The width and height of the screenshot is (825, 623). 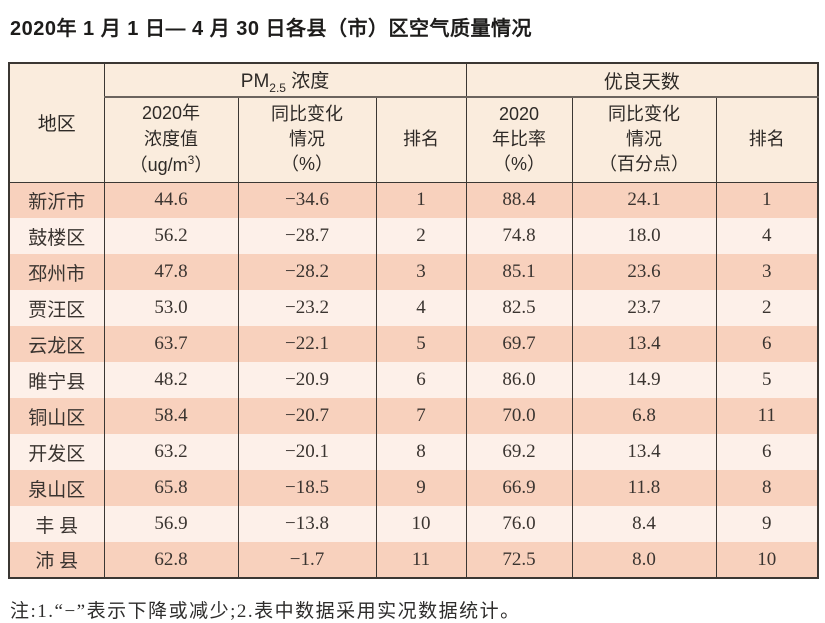 What do you see at coordinates (307, 200) in the screenshot?
I see `pm-change-cell: −34.6` at bounding box center [307, 200].